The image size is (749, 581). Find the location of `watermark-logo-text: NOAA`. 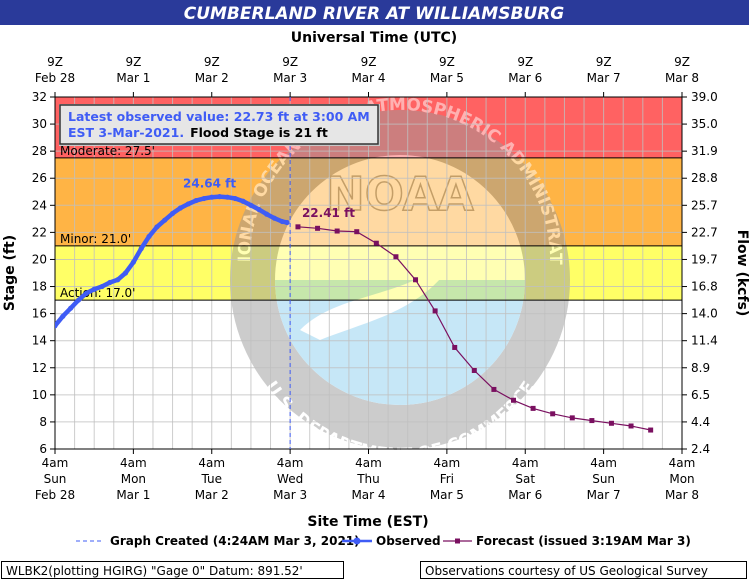

watermark-logo-text: NOAA is located at coordinates (400, 194).